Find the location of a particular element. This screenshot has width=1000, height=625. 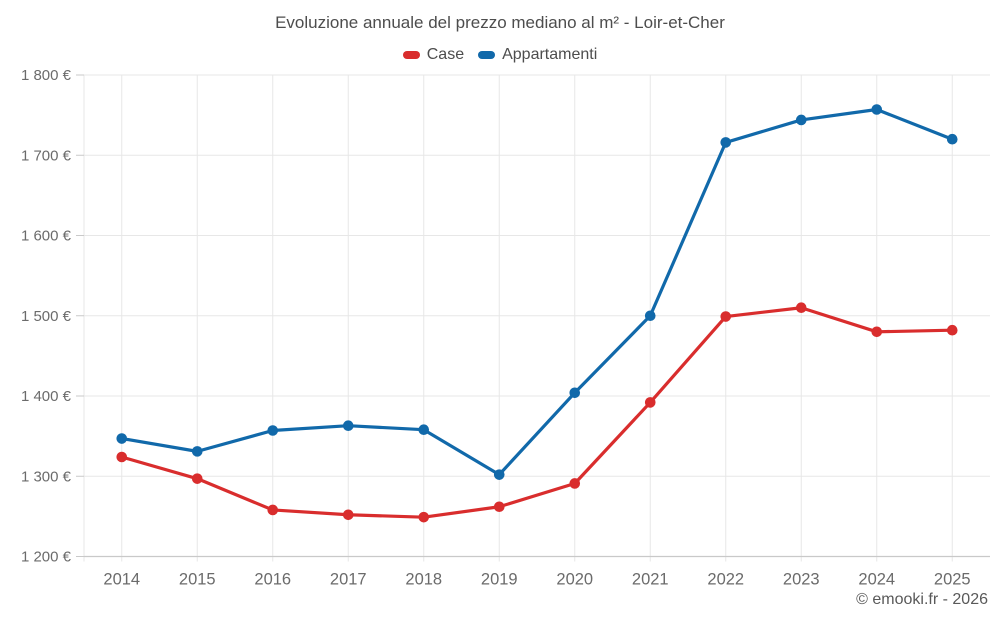

case-series-swatch-icon is located at coordinates (411, 55).